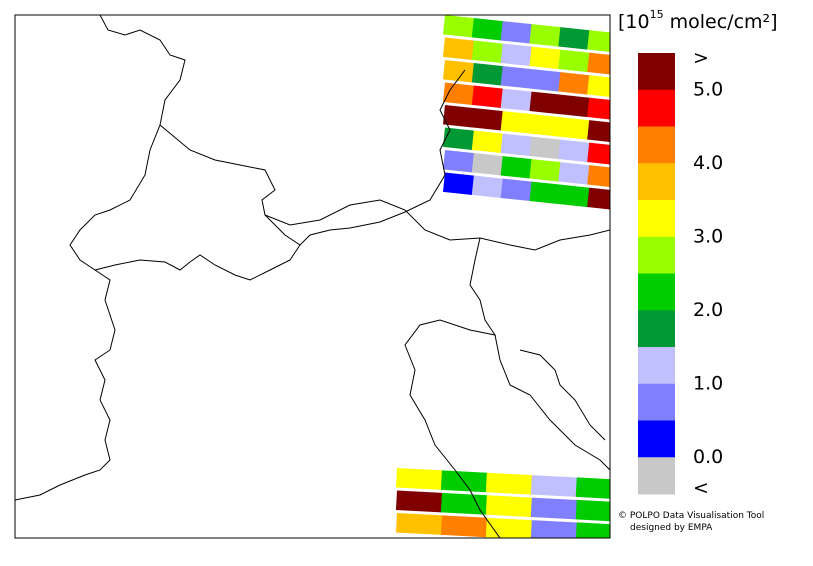 Image resolution: width=813 pixels, height=566 pixels. Describe the element at coordinates (691, 516) in the screenshot. I see `credit-line: © POLPO Data Visualisation Tool` at that location.